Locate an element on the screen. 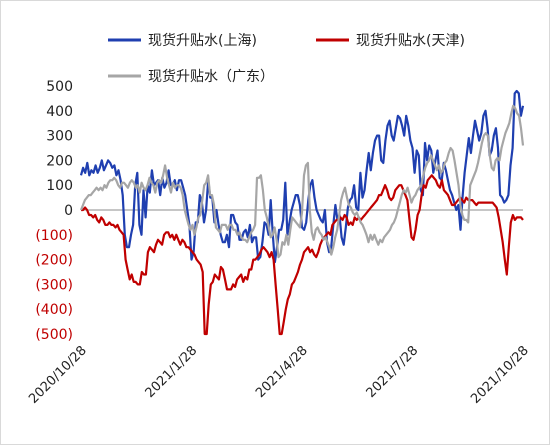  y-tick-label: 200 is located at coordinates (59, 161).